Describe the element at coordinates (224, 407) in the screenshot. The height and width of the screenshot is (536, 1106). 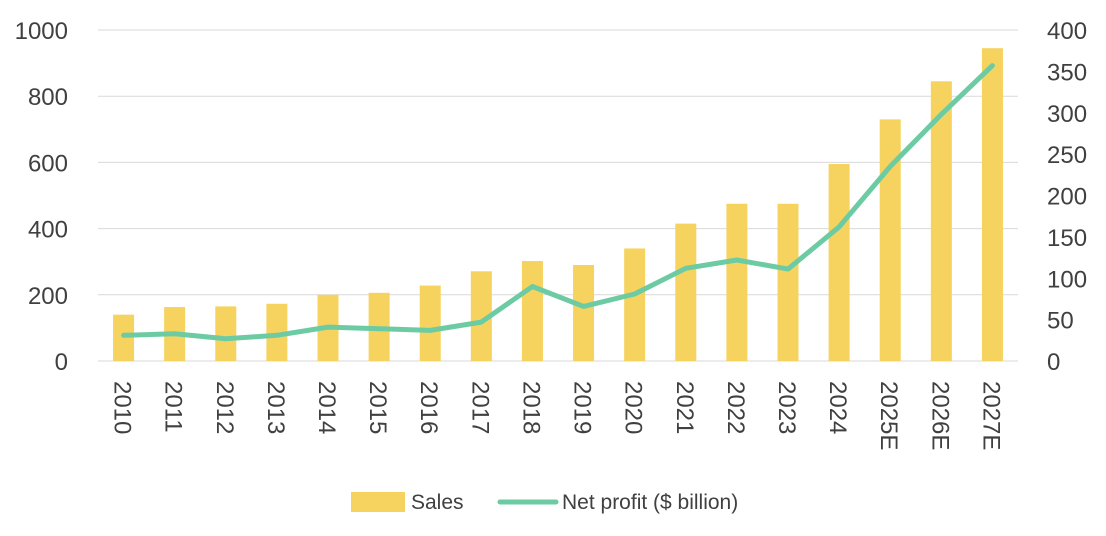
I see `x-tick-label-2012: 2012` at that location.